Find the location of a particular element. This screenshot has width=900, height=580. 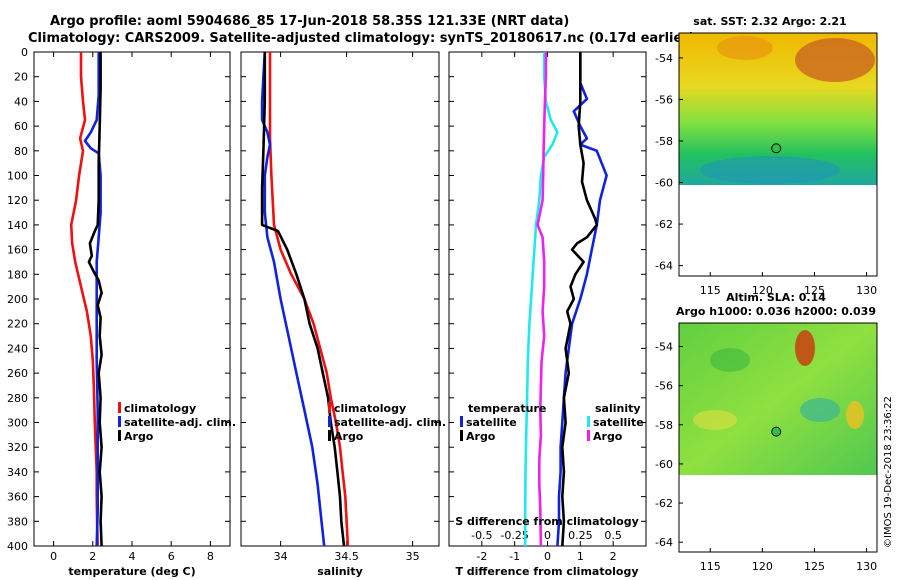

x-tick-label: -2 is located at coordinates (481, 556).